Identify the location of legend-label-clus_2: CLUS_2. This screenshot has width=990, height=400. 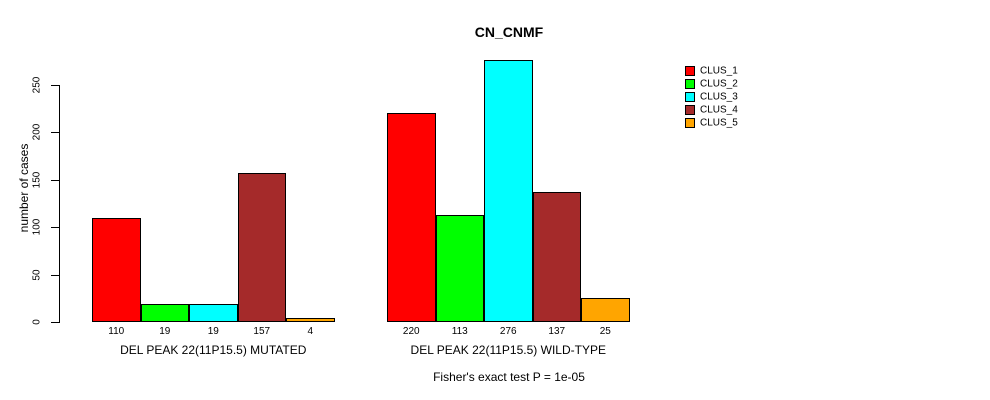
(719, 84).